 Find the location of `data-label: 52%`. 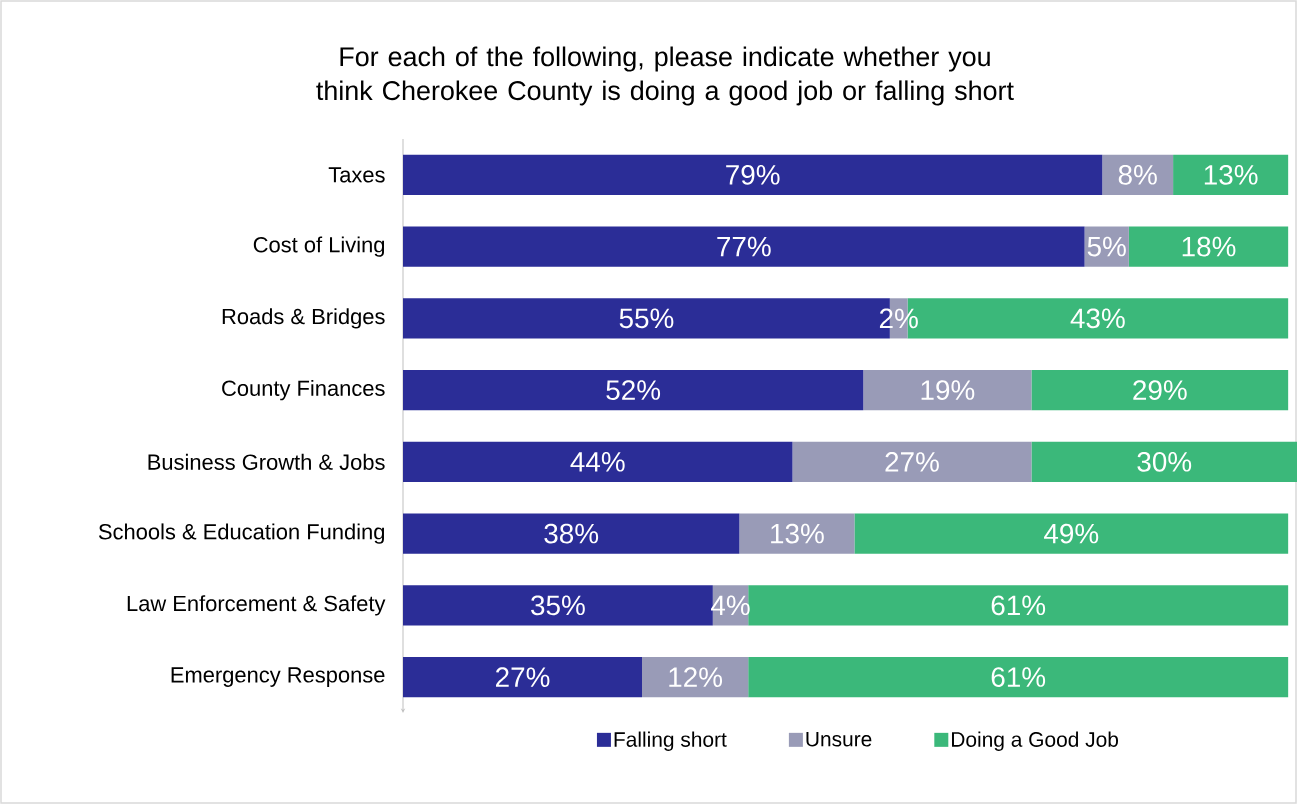

data-label: 52% is located at coordinates (633, 390).